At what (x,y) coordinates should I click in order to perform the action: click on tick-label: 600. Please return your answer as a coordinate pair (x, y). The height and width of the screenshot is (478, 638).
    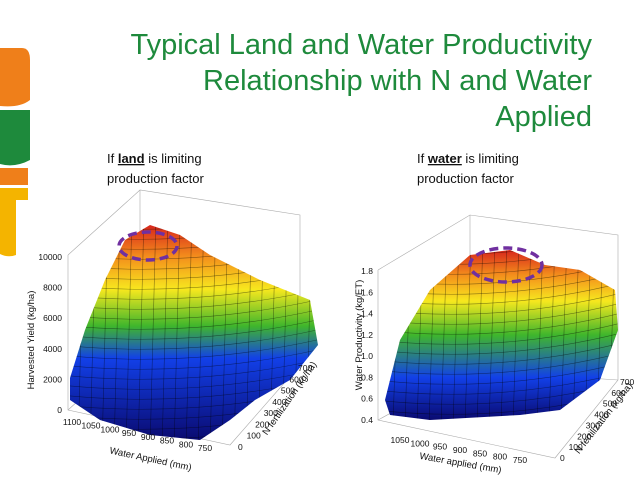
    Looking at the image, I should click on (296, 379).